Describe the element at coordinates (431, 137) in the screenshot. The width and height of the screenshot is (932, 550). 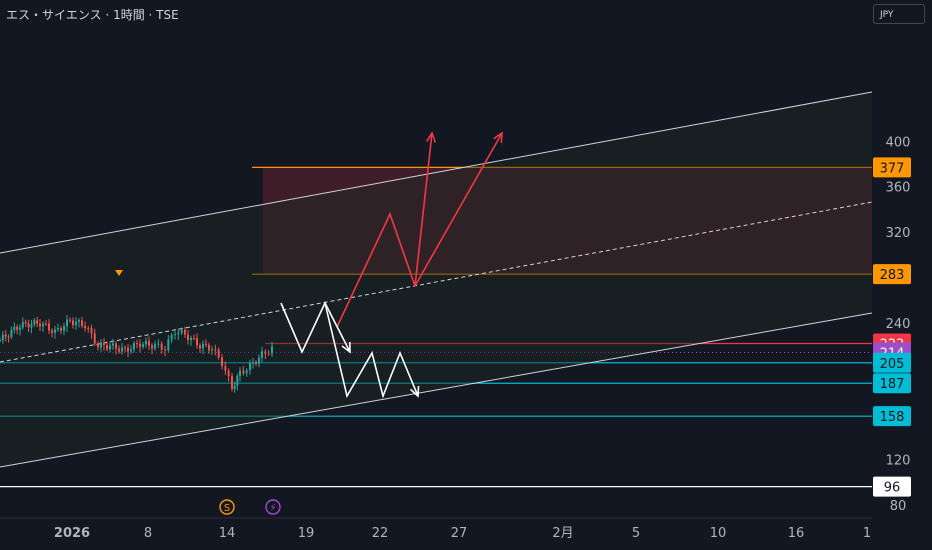
I see `bullish-projection-arrow-head` at that location.